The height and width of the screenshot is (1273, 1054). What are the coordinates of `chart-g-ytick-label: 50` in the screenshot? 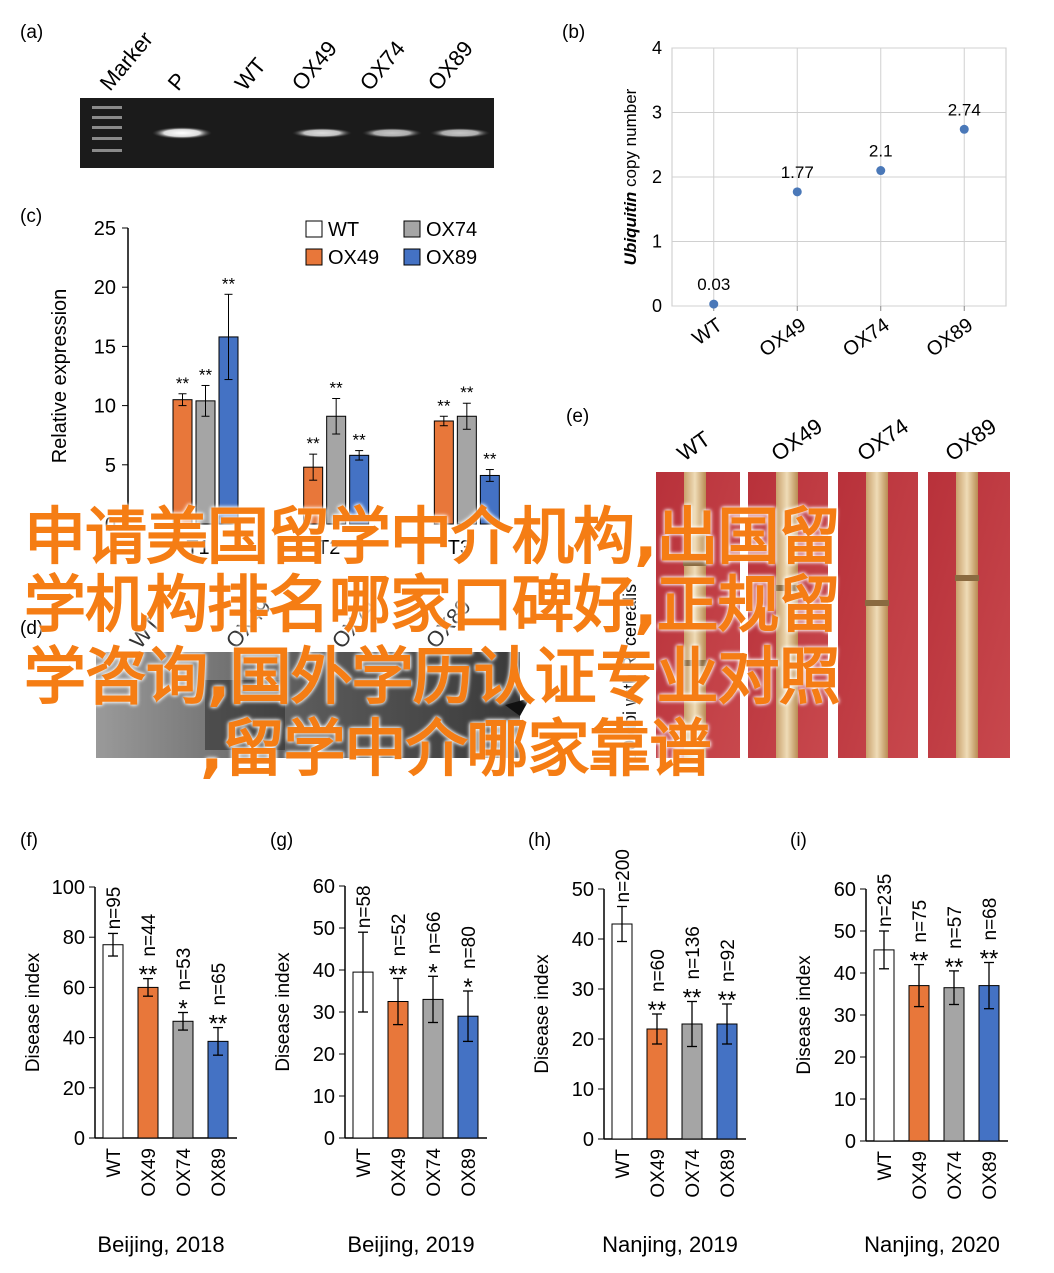 It's located at (324, 929).